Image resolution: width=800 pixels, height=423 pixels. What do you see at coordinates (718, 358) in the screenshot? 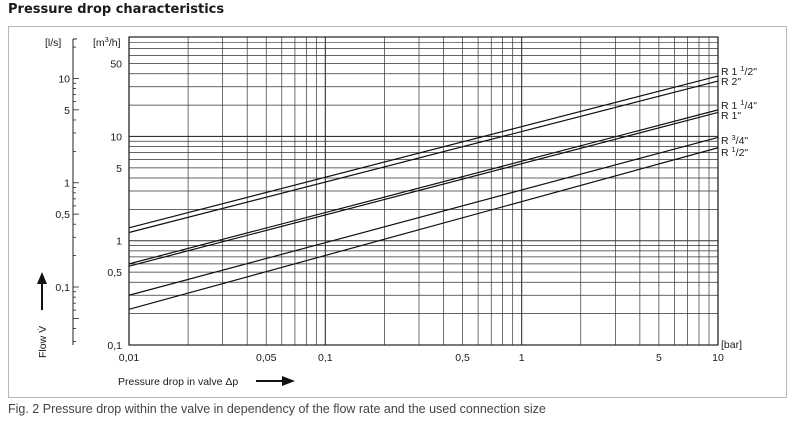
I see `x-tick-label: 10` at bounding box center [718, 358].